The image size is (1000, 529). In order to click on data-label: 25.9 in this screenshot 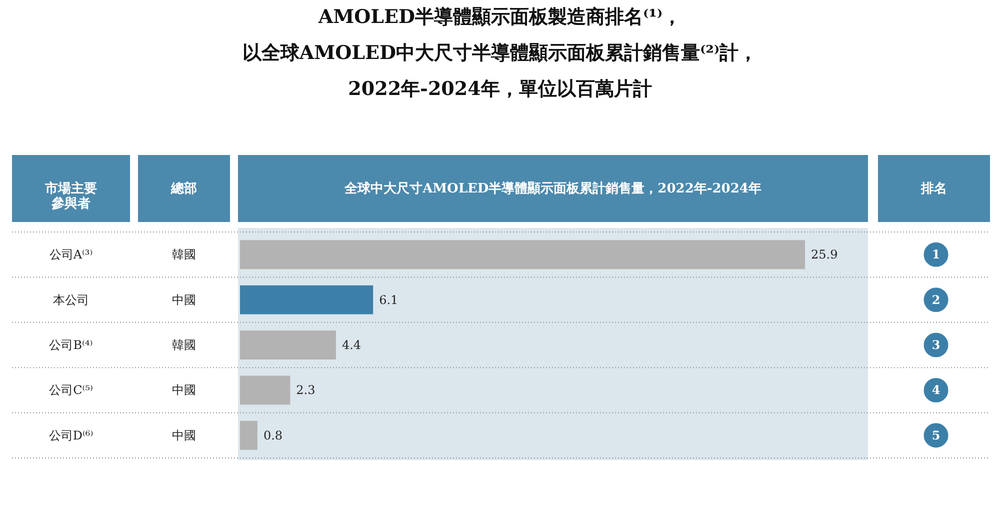, I will do `click(824, 255)`.